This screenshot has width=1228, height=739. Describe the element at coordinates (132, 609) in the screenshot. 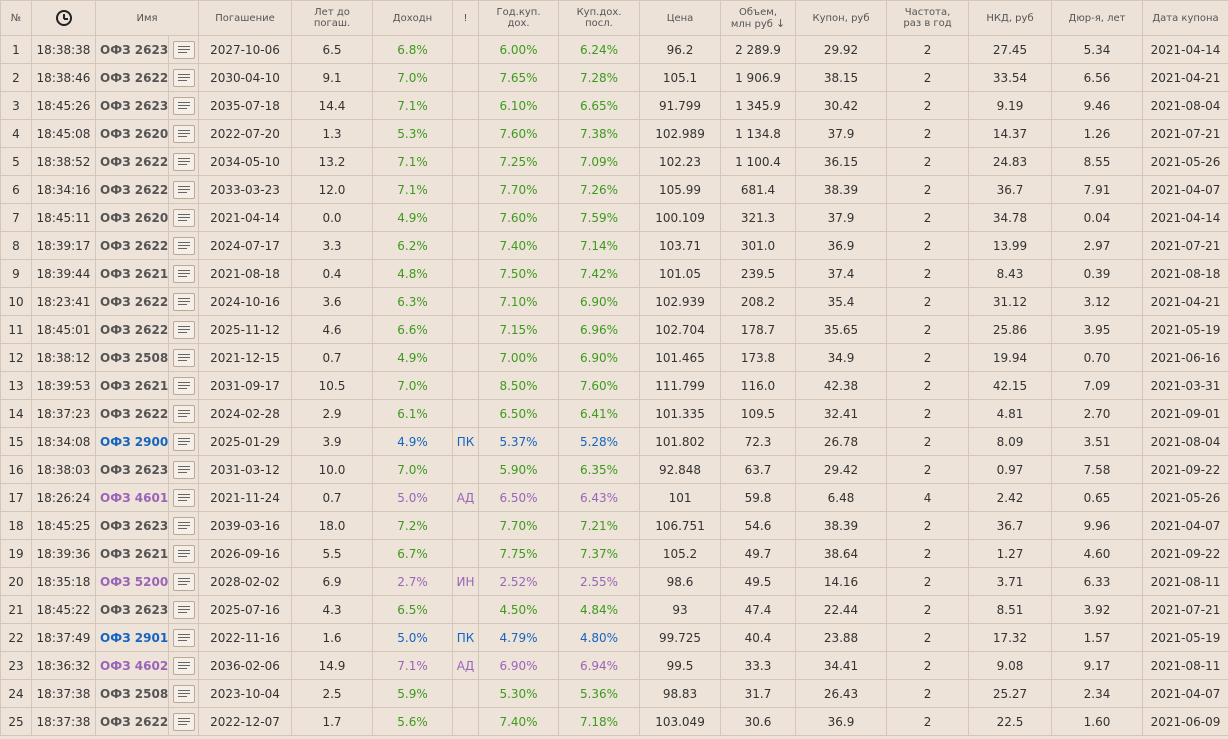

I see `row-name: ОФЗ 26234` at that location.